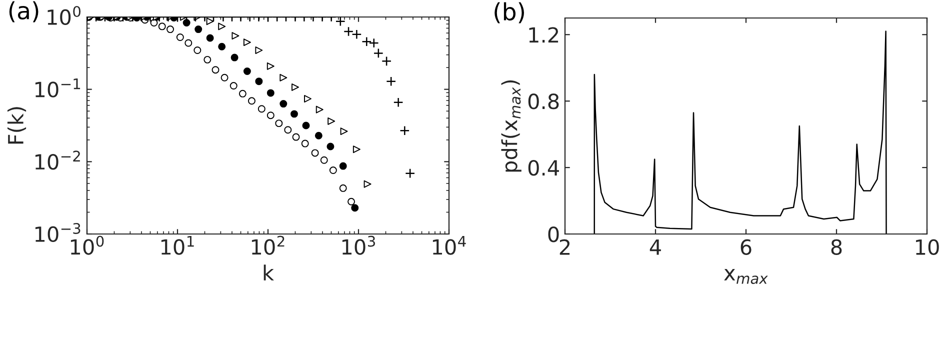 This screenshot has height=337, width=945. Describe the element at coordinates (64, 16) in the screenshot. I see `y-tick-label: 10$^{0}$` at that location.